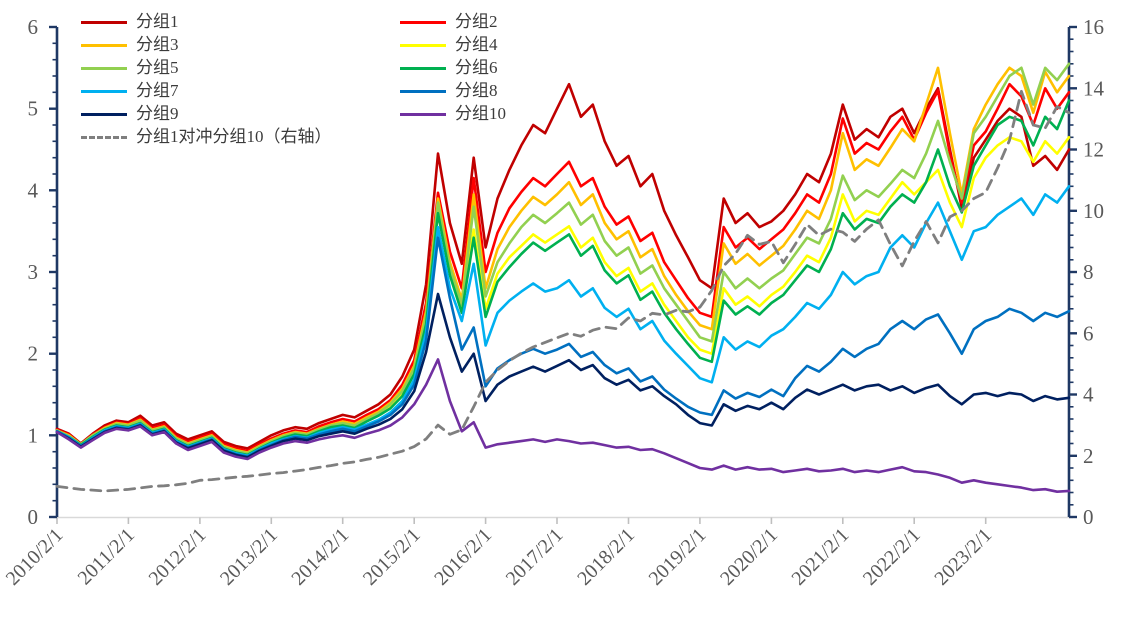 The width and height of the screenshot is (1122, 621). I want to click on x-axis-tick-label: 2010/2/1, so click(35, 557).